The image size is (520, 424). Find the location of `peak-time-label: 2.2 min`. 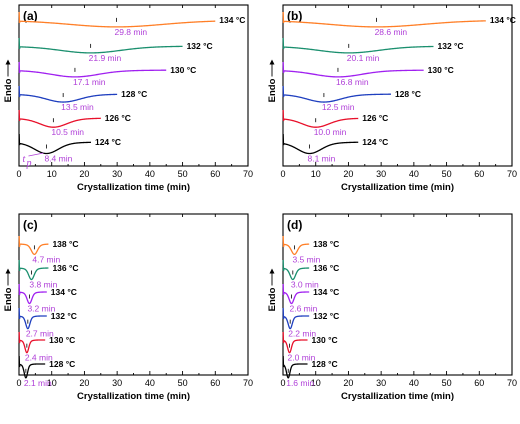

peak-time-label: 2.2 min is located at coordinates (302, 334).